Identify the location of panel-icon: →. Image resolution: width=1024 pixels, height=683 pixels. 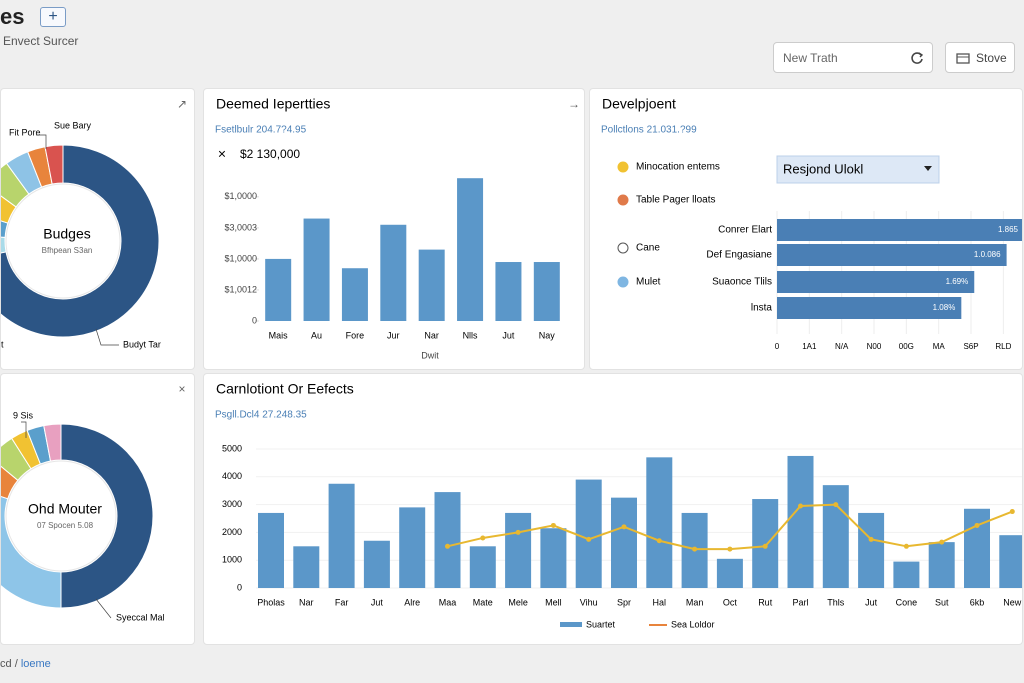
(574, 104).